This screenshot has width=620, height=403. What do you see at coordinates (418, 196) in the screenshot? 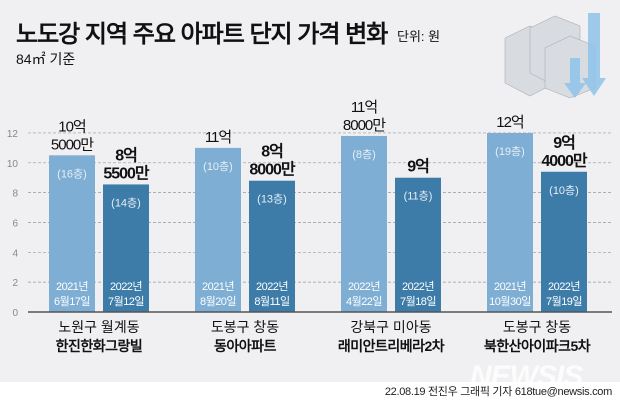
I see `floor-label: (11층)` at bounding box center [418, 196].